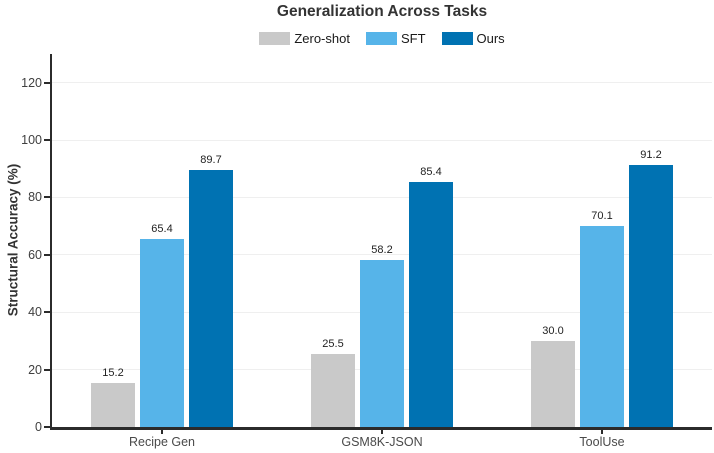 The height and width of the screenshot is (453, 714). I want to click on legend-item-ours: Ours, so click(473, 38).